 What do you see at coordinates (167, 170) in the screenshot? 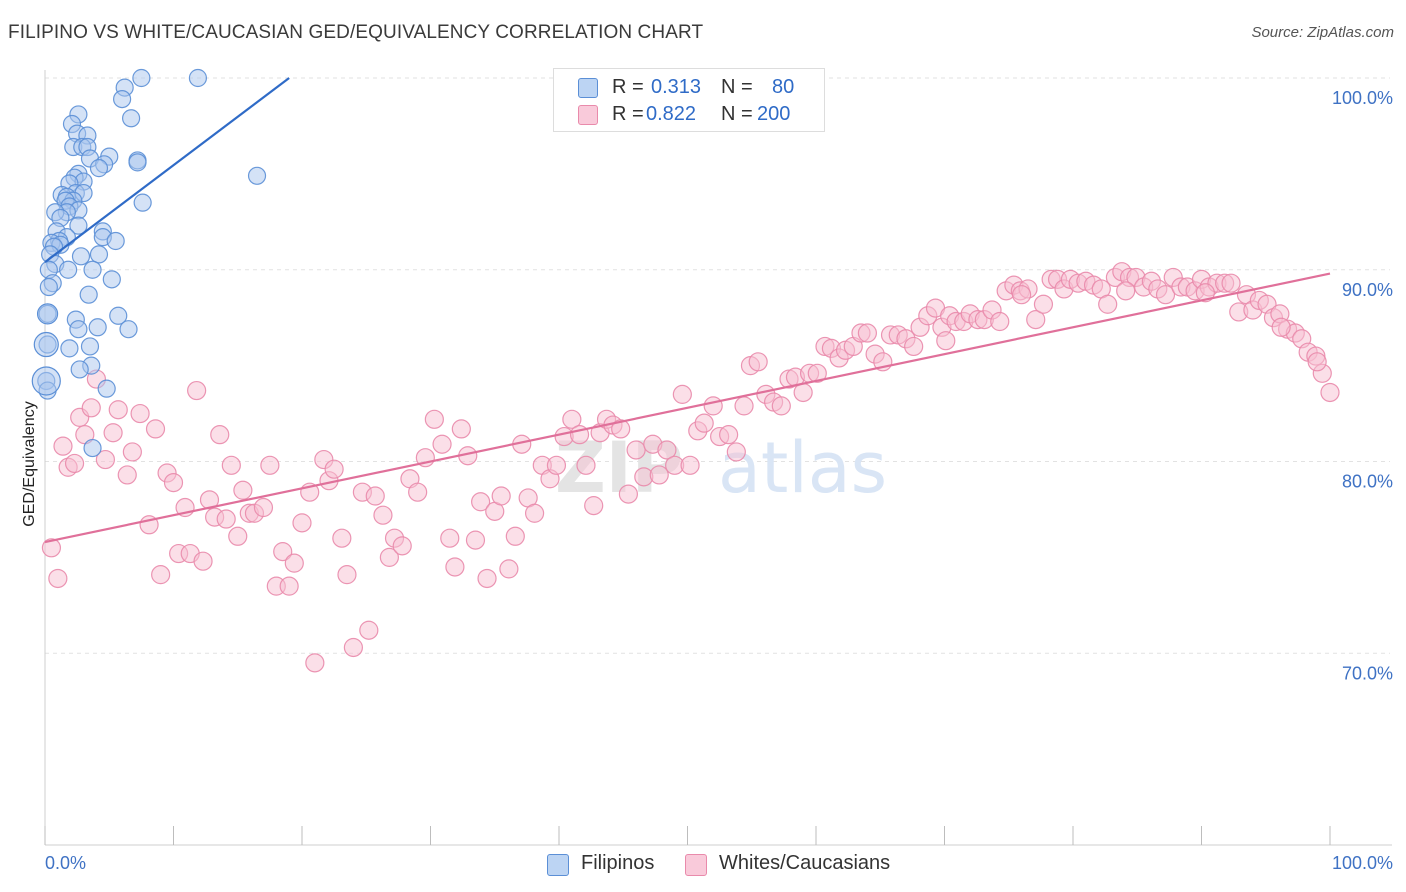
I see `trend-line-filipinos` at bounding box center [167, 170].